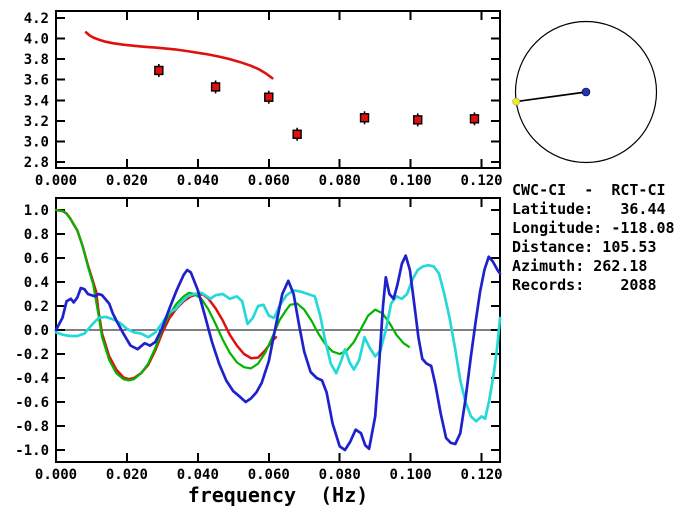 The image size is (687, 519). Describe the element at coordinates (32, 451) in the screenshot. I see `y-tick-label: -1.0` at that location.